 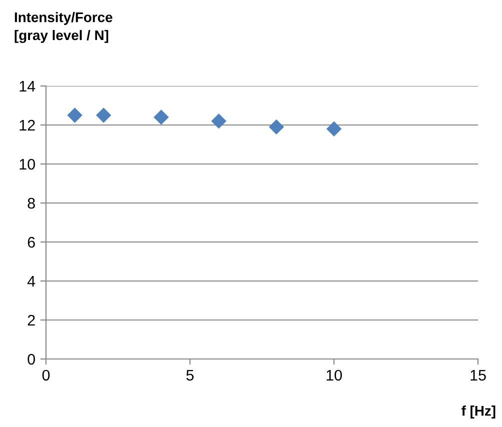 I want to click on y-tick-label: 2, so click(x=31, y=320).